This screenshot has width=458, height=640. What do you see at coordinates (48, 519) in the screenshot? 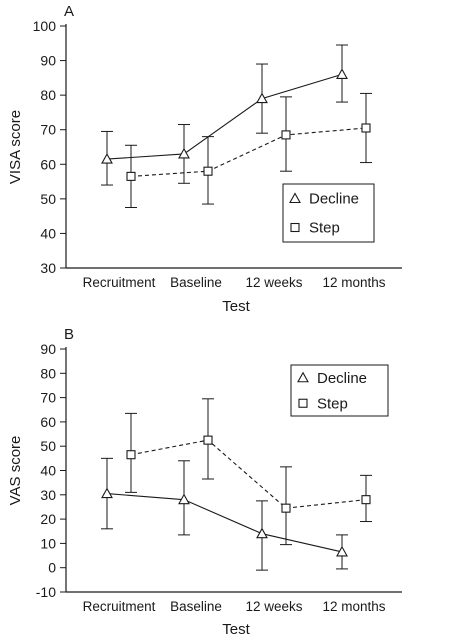
I see `y-tick-label: 20` at bounding box center [48, 519].